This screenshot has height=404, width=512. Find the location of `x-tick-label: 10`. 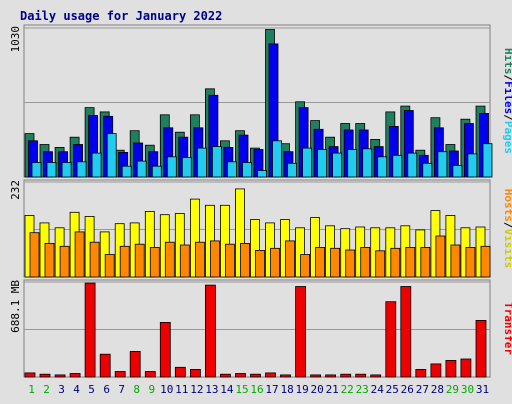

x-tick-label: 10 is located at coordinates (166, 389).